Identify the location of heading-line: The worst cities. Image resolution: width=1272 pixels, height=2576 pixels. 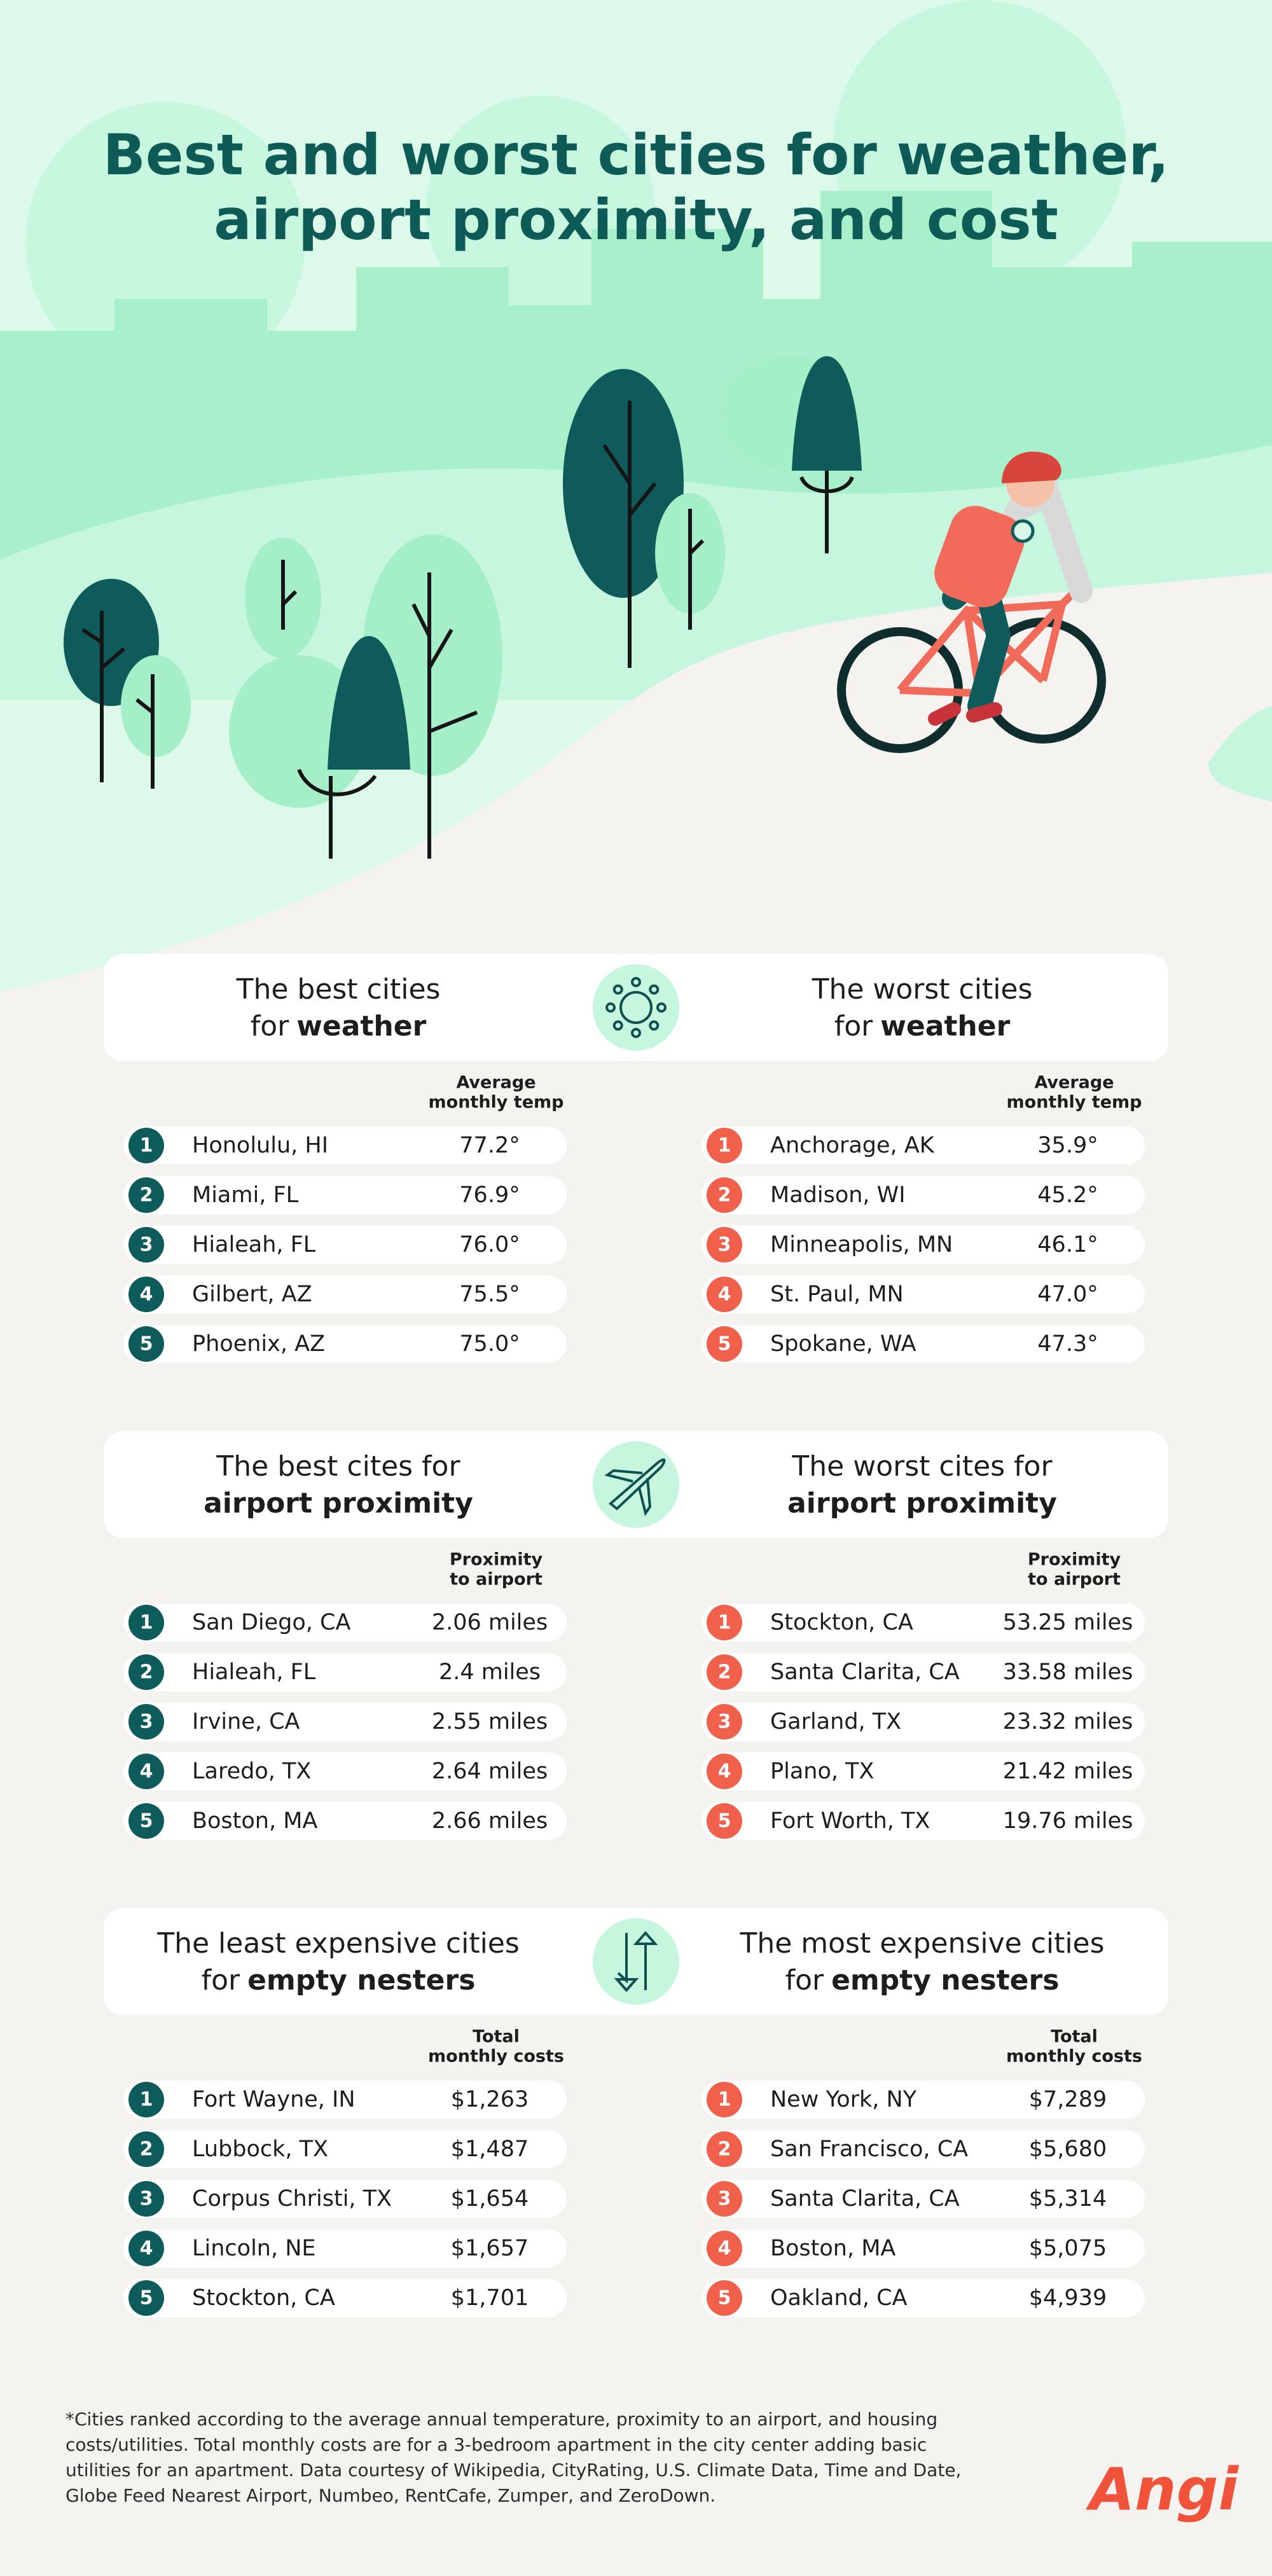
(922, 989).